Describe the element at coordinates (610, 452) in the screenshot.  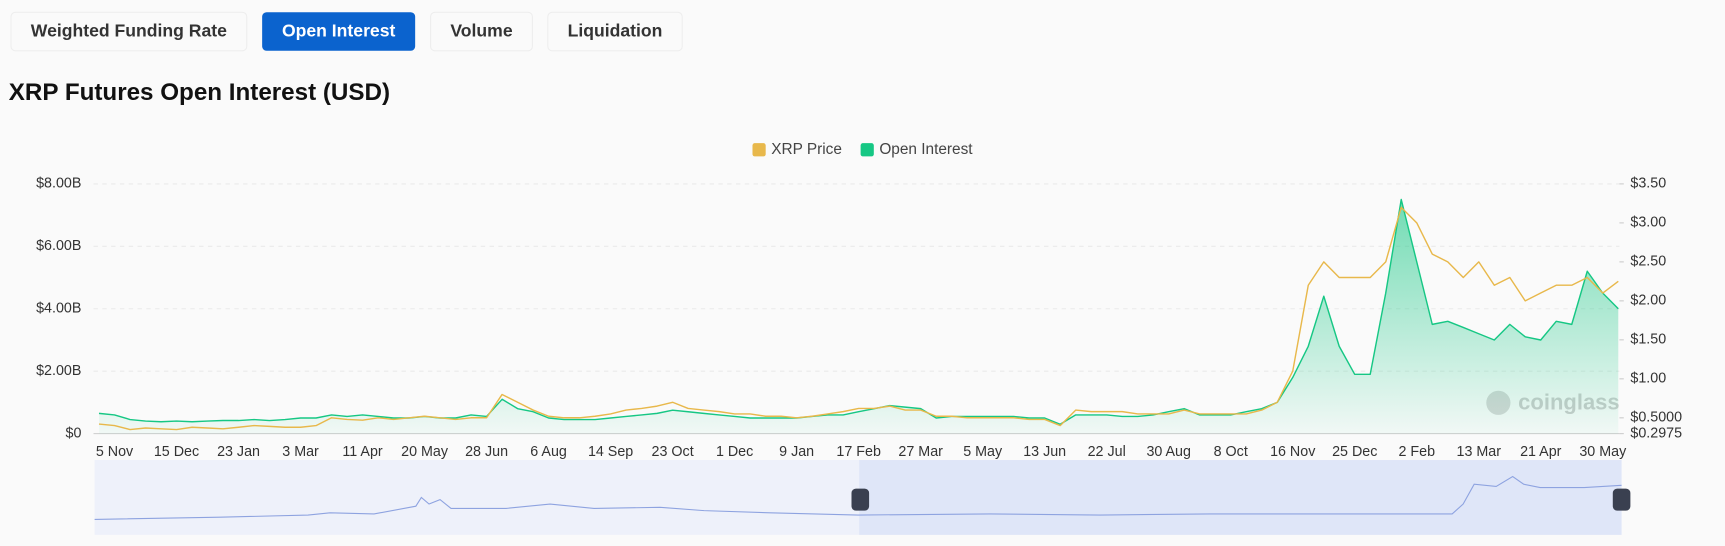
I see `x-tick-label: 14 Sep` at that location.